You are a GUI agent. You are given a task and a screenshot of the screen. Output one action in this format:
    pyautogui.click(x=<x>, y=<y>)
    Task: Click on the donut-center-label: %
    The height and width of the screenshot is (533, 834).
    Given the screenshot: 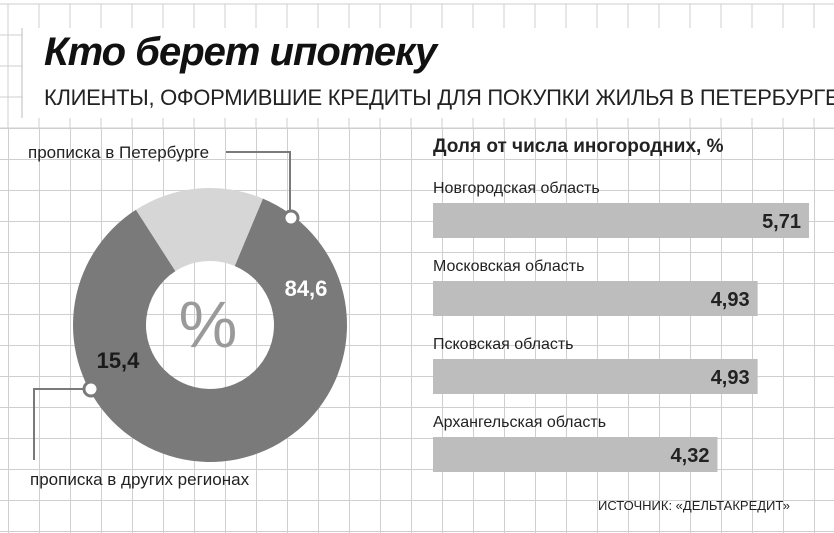 What is the action you would take?
    pyautogui.click(x=208, y=324)
    